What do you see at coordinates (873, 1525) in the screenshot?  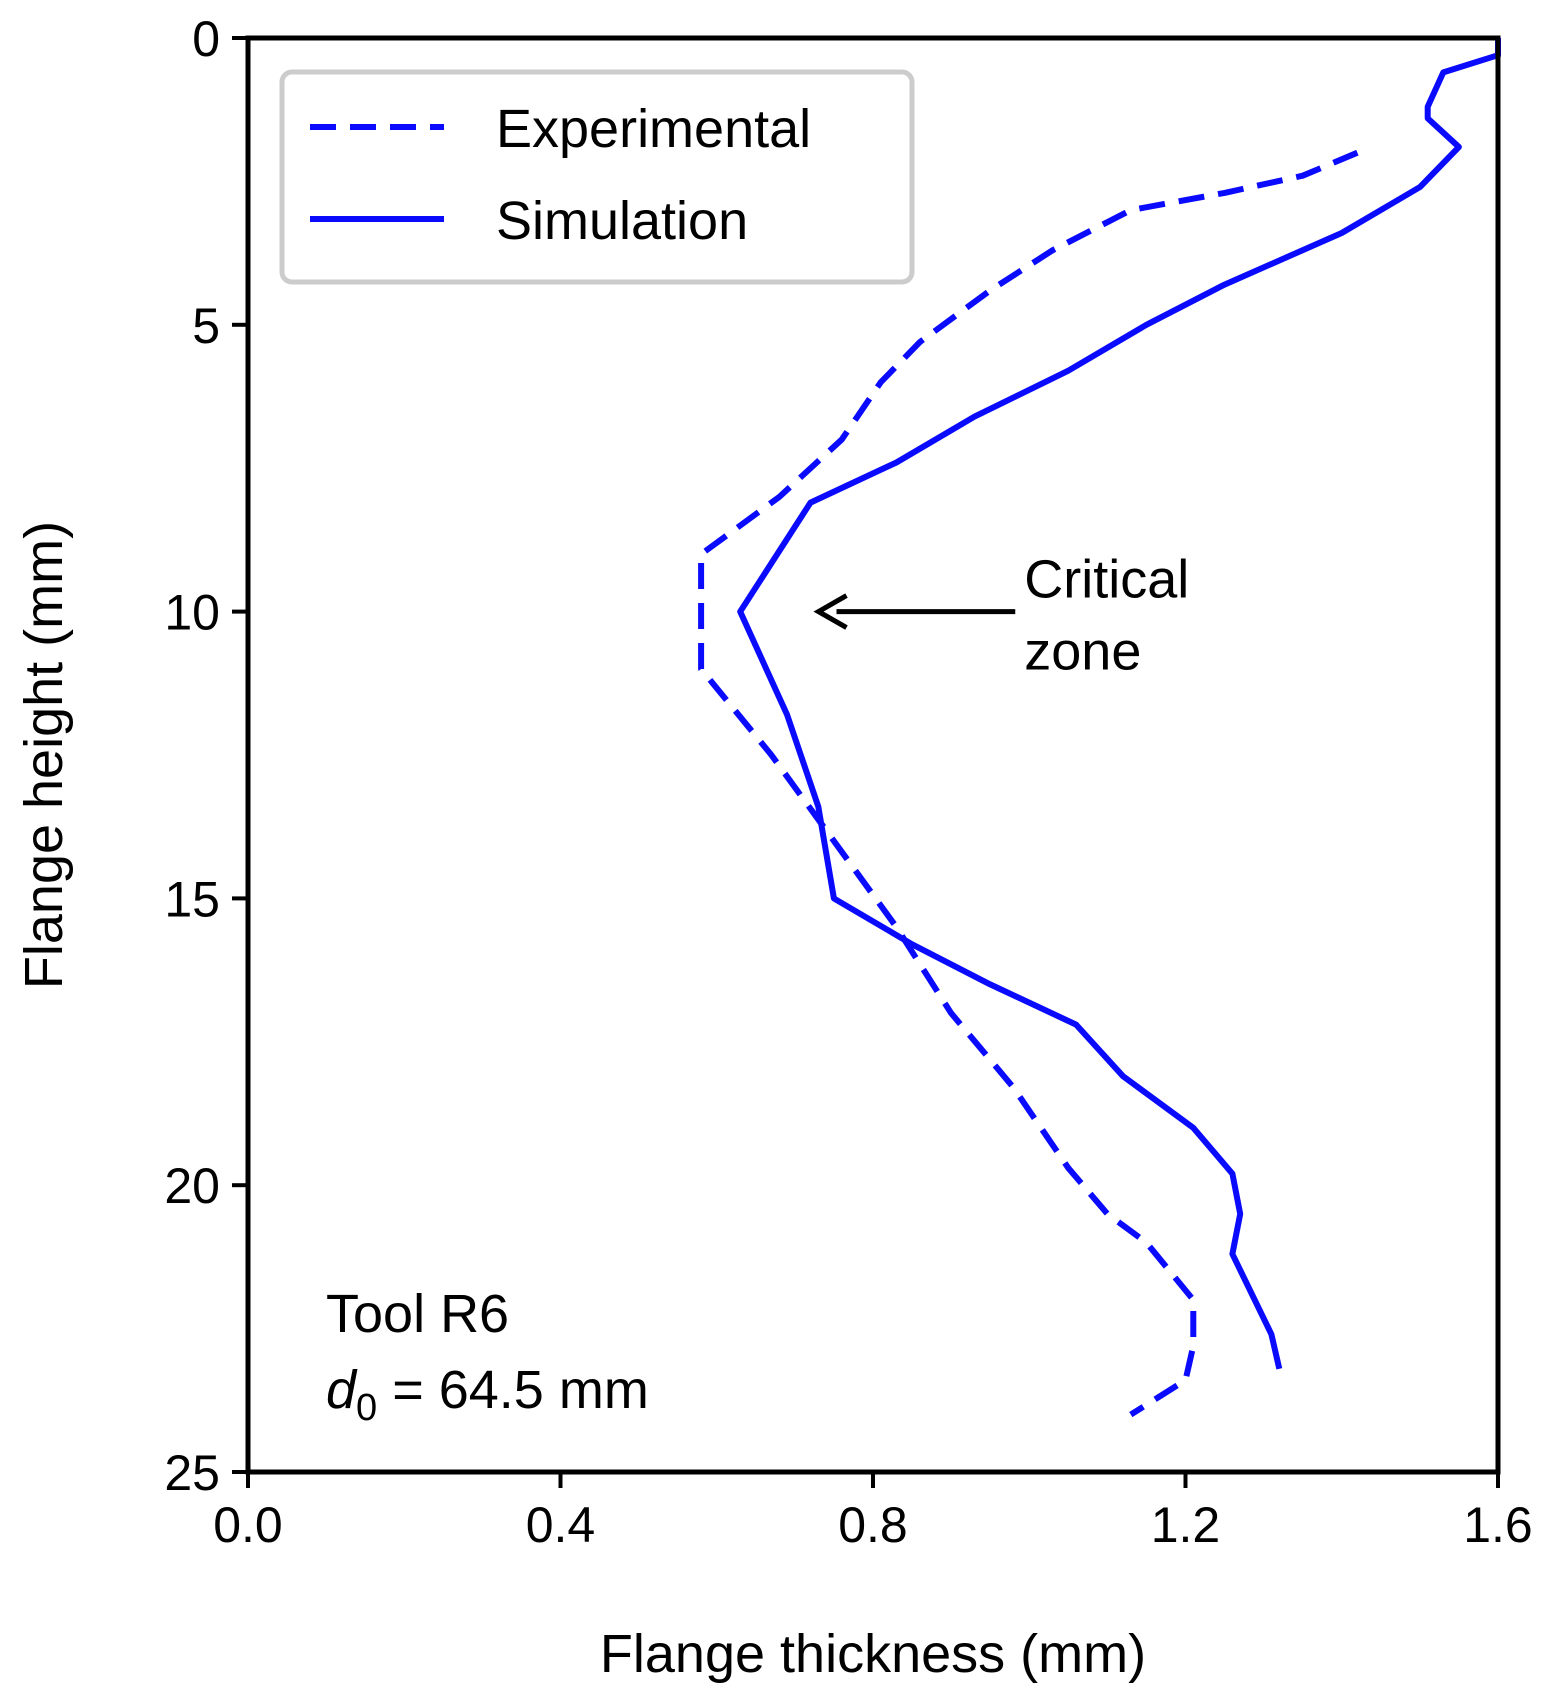 I see `x-tick-label: 0.8` at bounding box center [873, 1525].